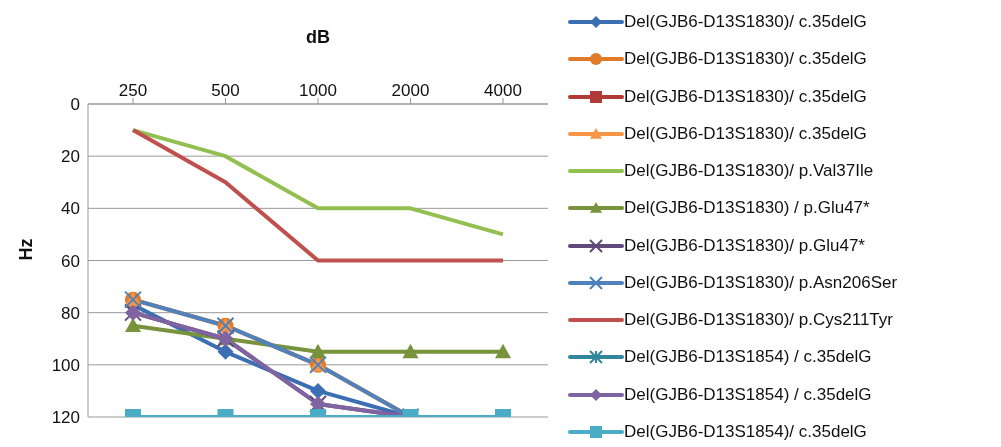 The height and width of the screenshot is (447, 1001). Describe the element at coordinates (70, 313) in the screenshot. I see `y-tick-label: 80` at that location.